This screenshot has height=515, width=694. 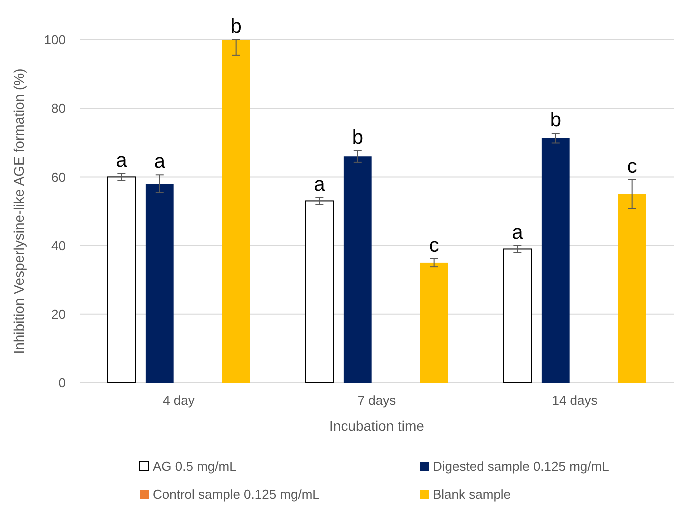 What do you see at coordinates (59, 246) in the screenshot?
I see `y-tick-label: 40` at bounding box center [59, 246].